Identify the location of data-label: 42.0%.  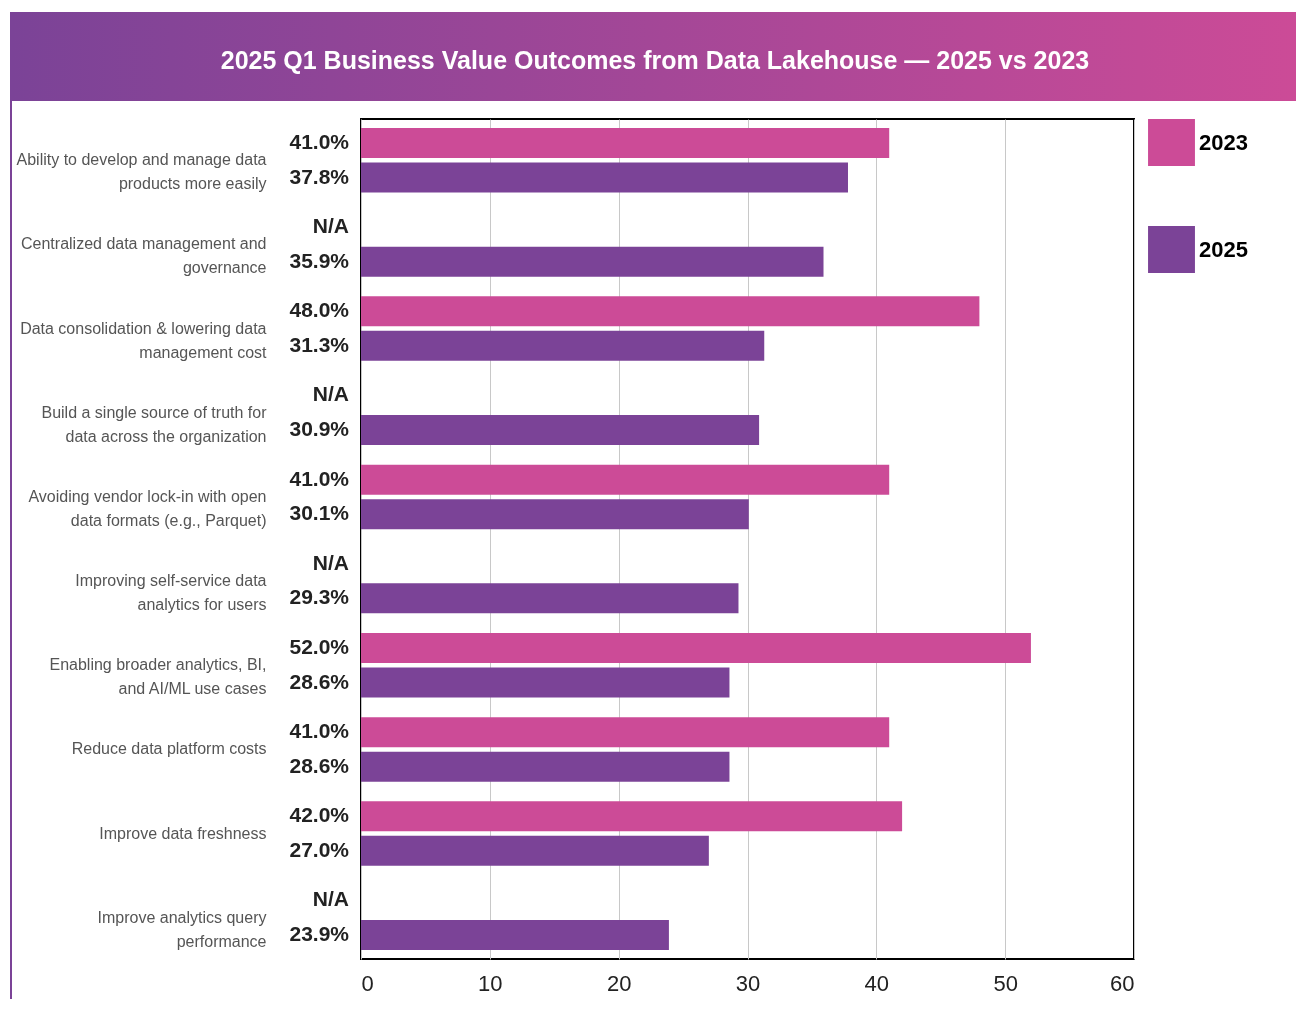
(319, 815).